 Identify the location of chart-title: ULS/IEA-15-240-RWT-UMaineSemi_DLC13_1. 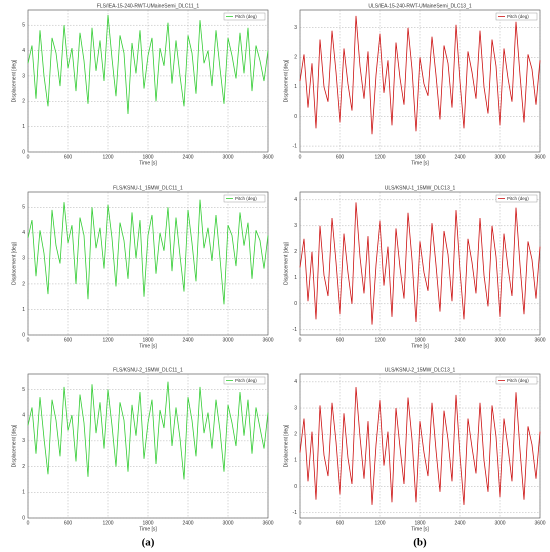
(420, 6).